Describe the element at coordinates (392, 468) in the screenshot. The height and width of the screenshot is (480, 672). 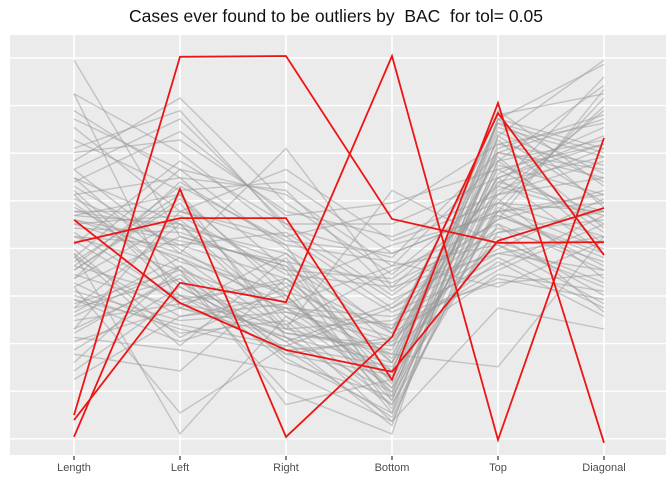
I see `axis-label-bottom: Bottom` at that location.